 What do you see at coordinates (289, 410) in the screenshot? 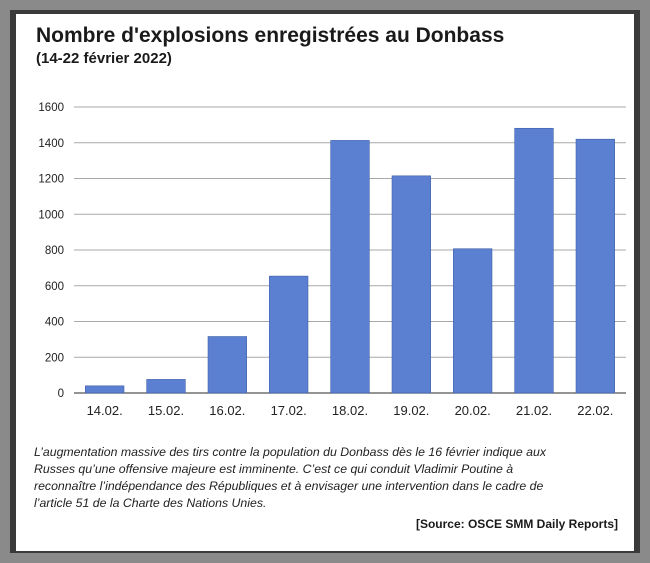
I see `x-tick-label: 17.02.` at bounding box center [289, 410].